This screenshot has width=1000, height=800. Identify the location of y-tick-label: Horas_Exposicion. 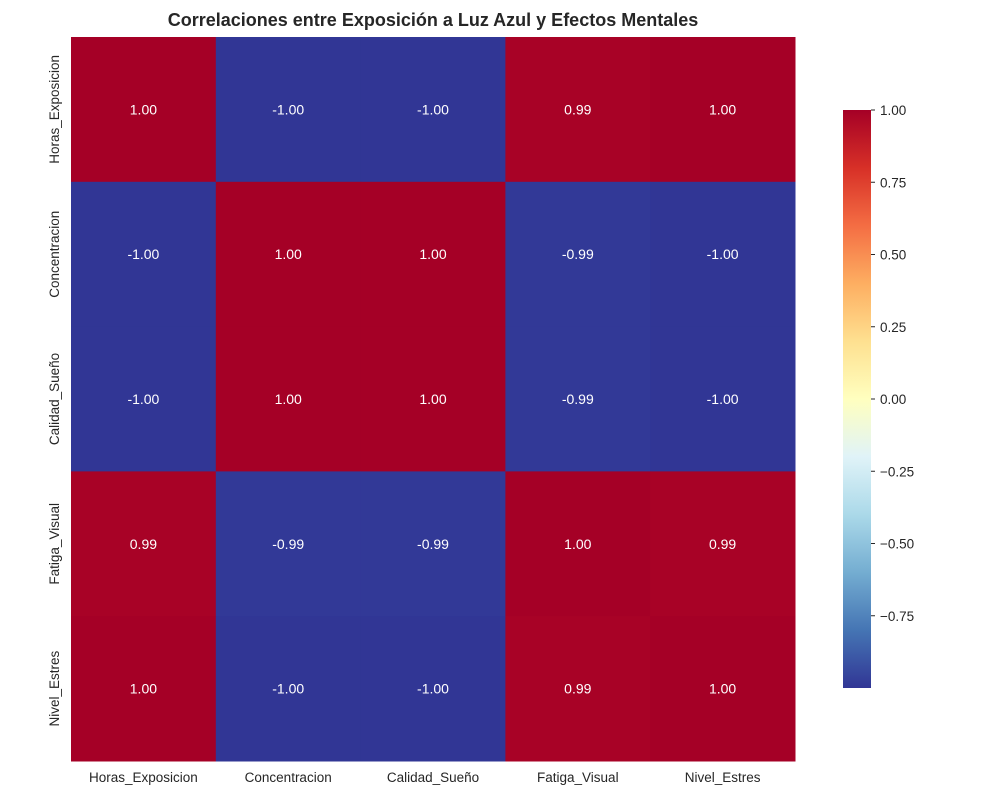
(54, 109).